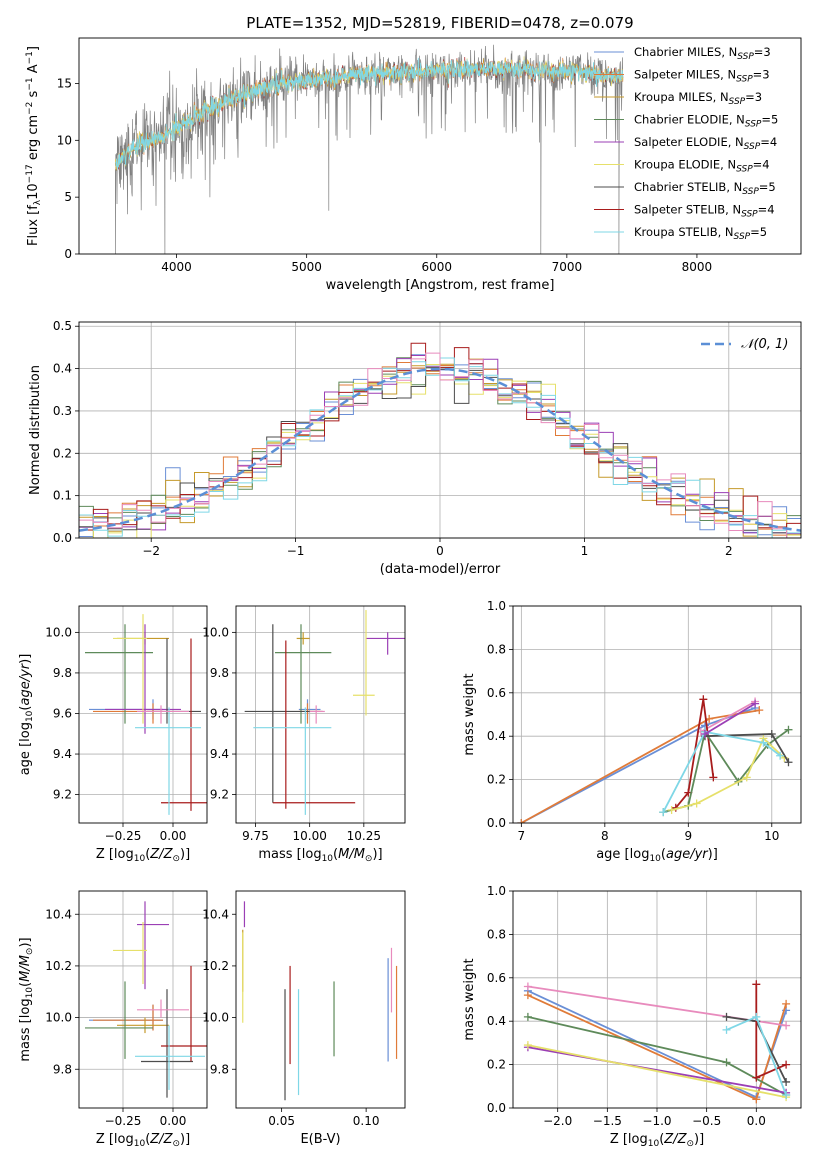  I want to click on x-tick-label: 10.00, so click(309, 836).